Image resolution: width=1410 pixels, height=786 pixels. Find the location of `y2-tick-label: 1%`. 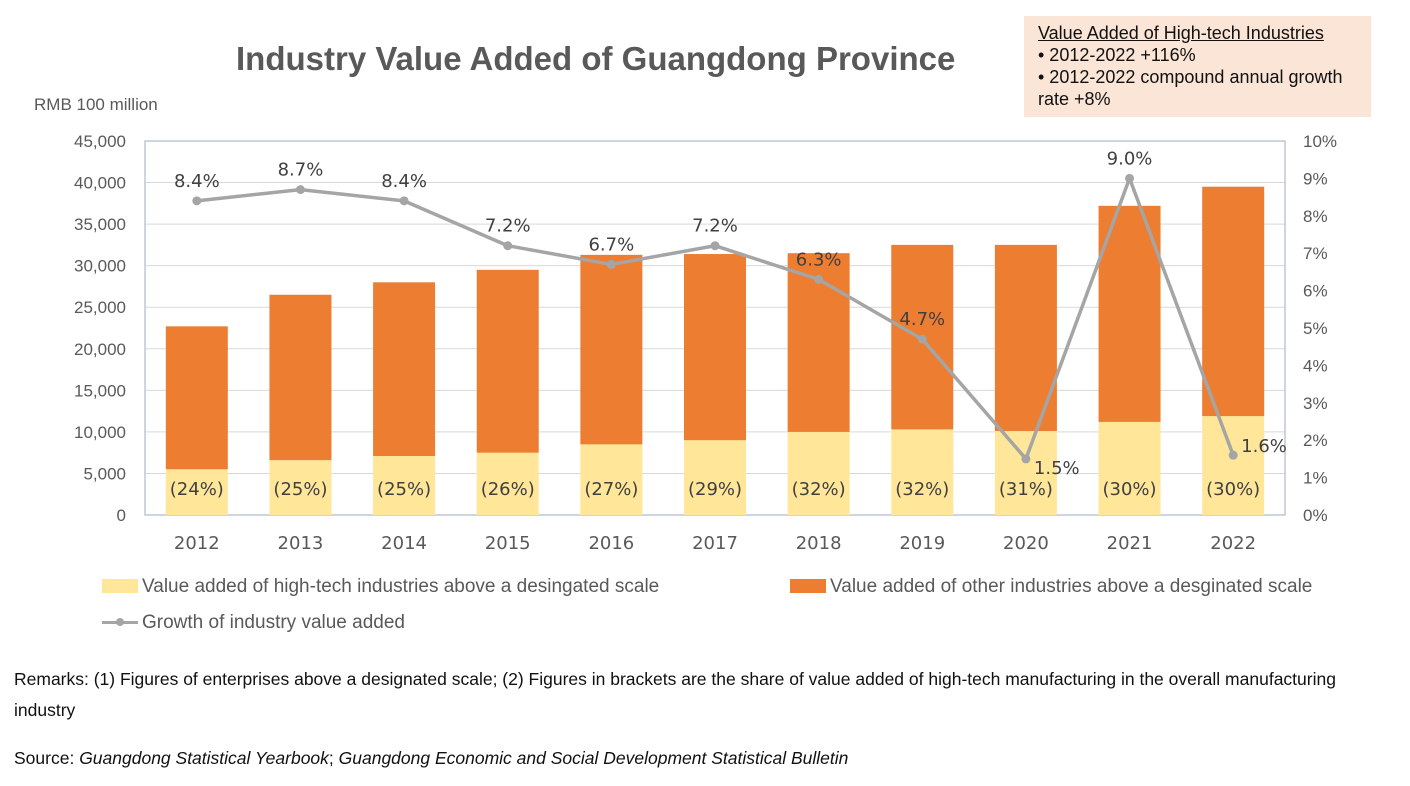

y2-tick-label: 1% is located at coordinates (1315, 478).